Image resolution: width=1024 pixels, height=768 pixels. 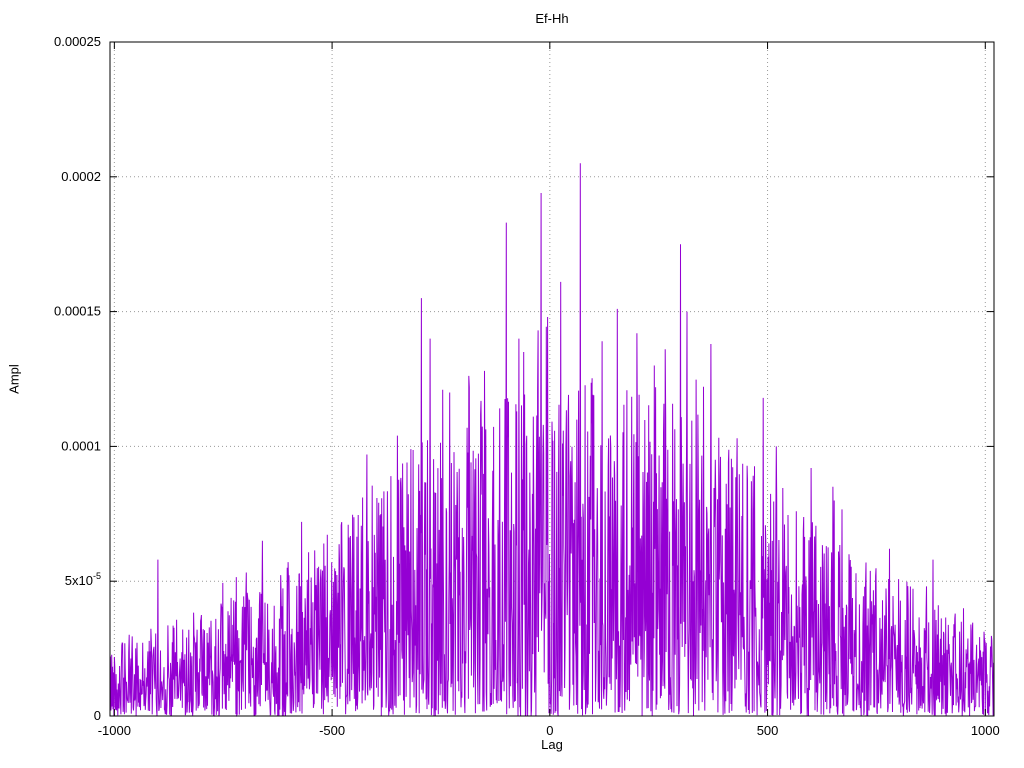 I want to click on svg-text: -500, so click(x=332, y=730).